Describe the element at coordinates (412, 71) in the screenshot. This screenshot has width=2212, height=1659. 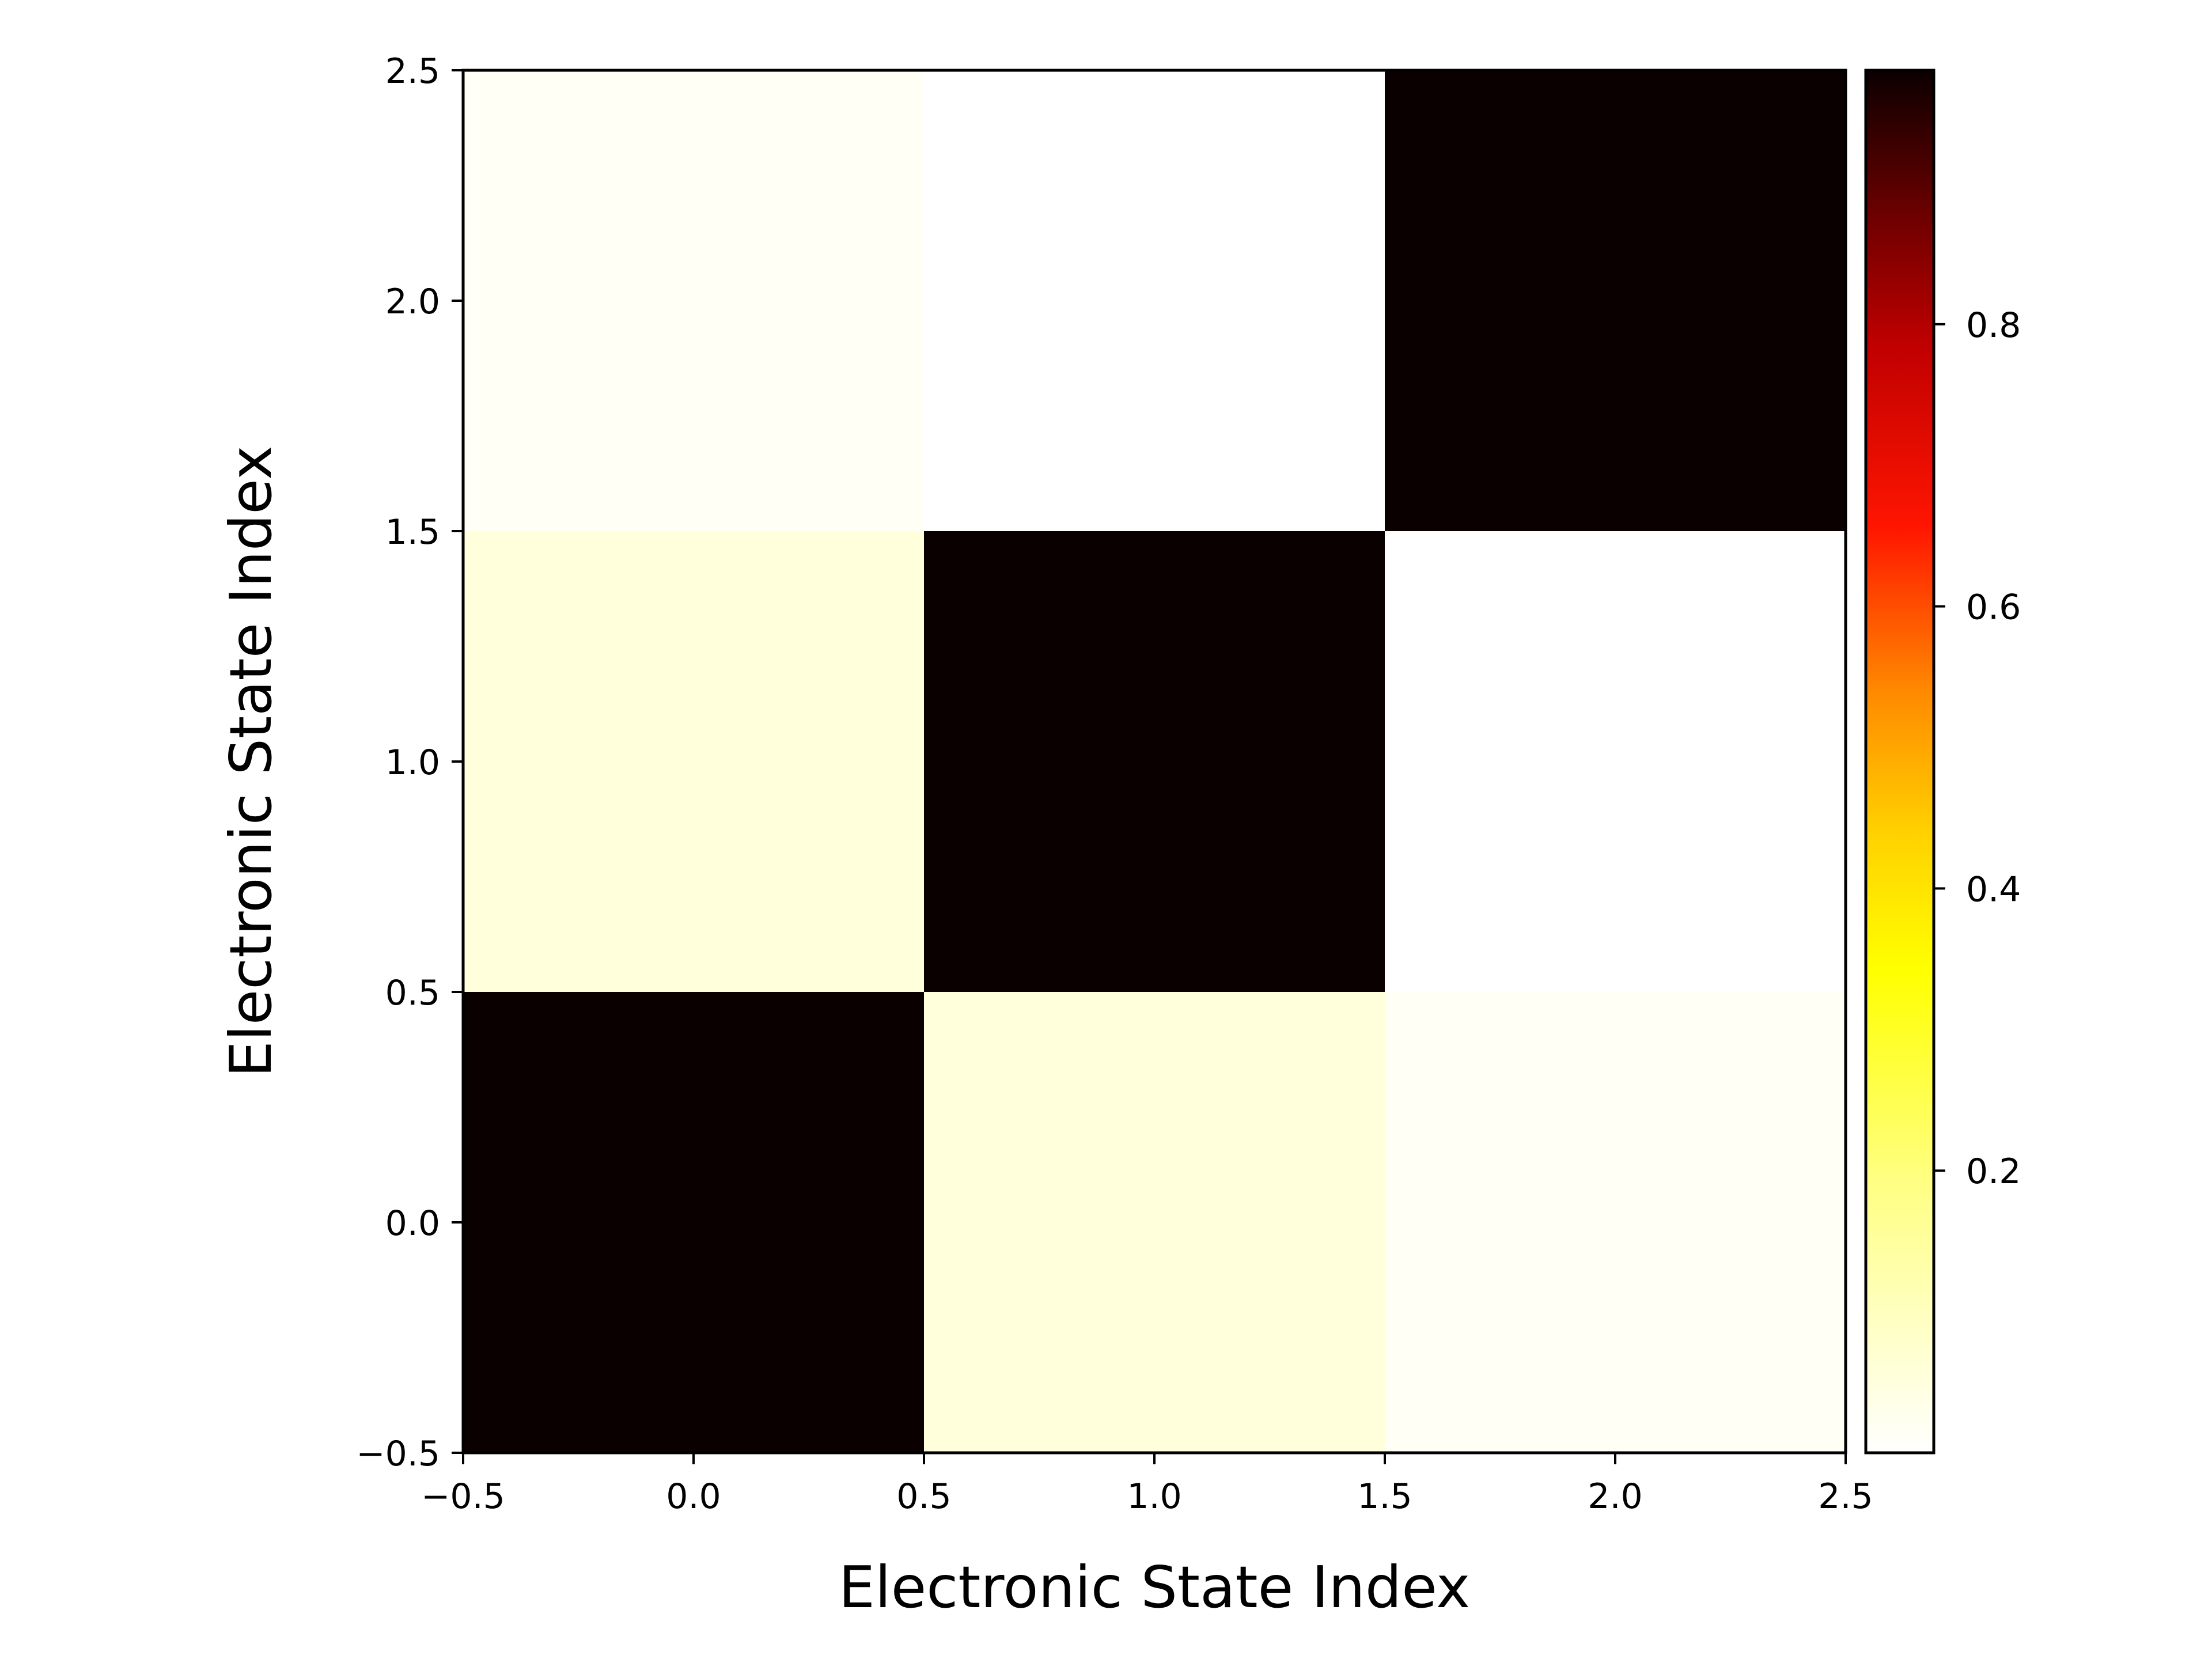
I see `y-tick-label: 2.5` at that location.